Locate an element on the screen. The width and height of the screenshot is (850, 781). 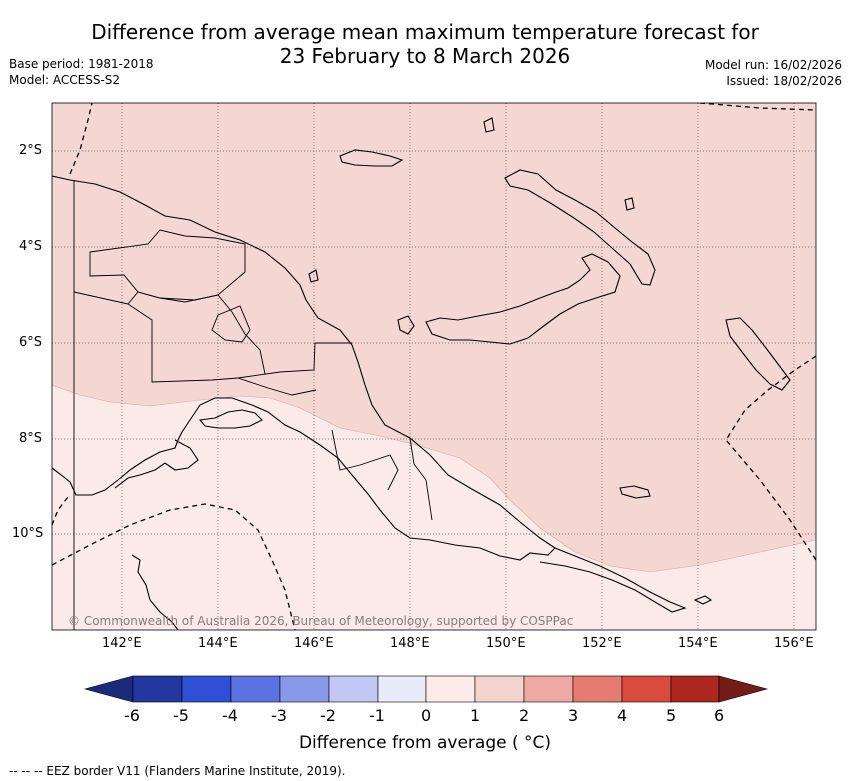
lon-label-152e: 152°E is located at coordinates (602, 643).